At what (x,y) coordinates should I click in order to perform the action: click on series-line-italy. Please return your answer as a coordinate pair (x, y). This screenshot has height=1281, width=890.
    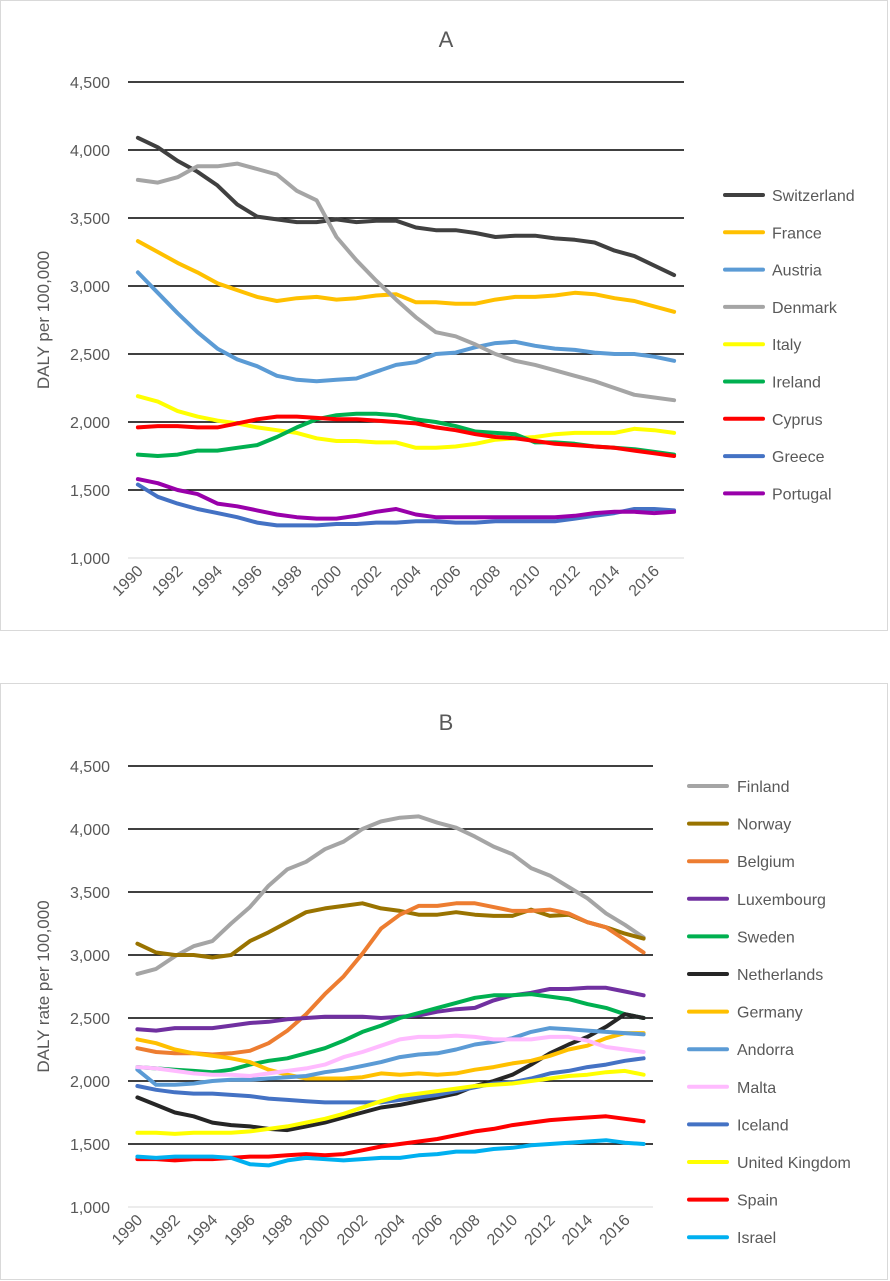
    Looking at the image, I should click on (406, 422).